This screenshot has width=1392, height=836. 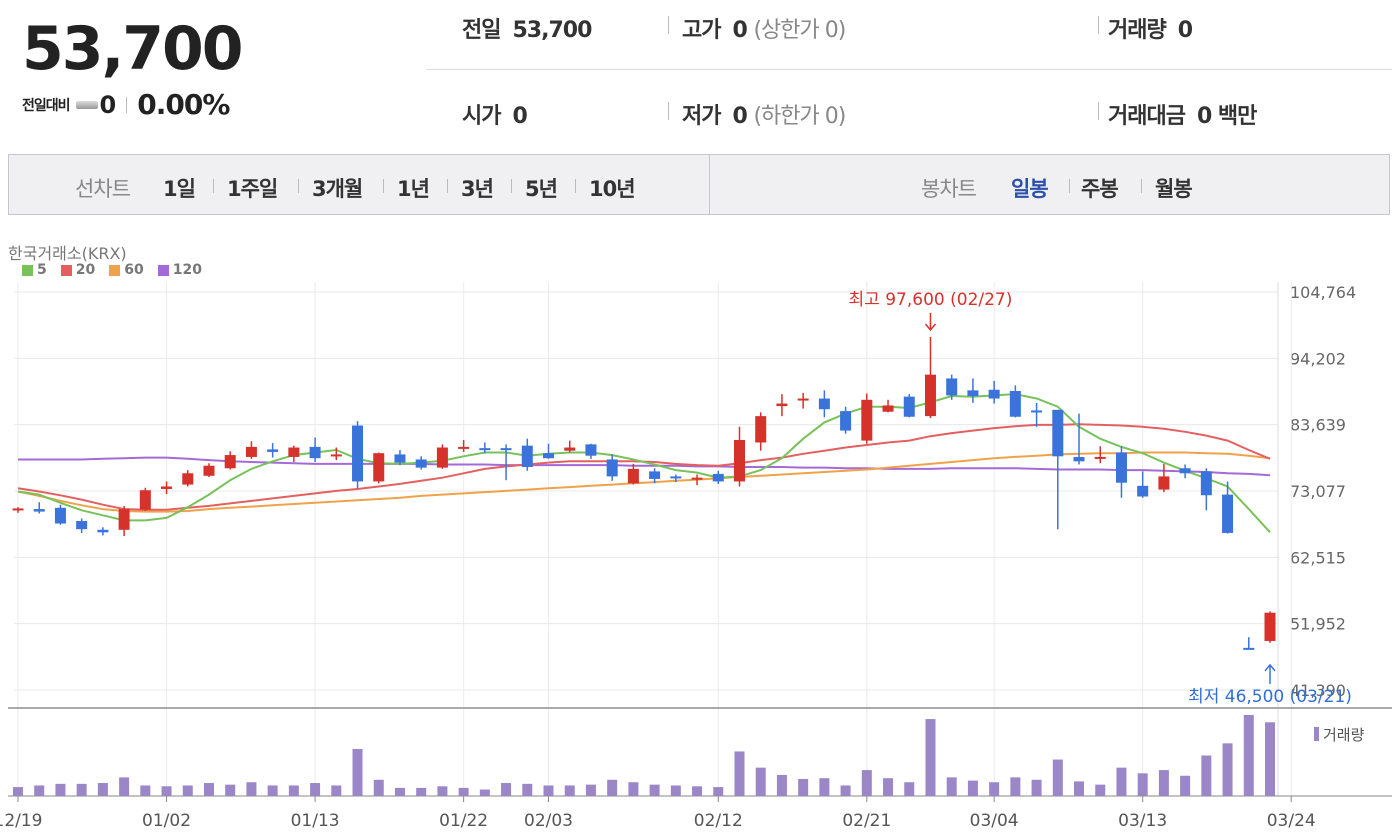 I want to click on y-tick-label: 83,639, so click(x=1318, y=425).